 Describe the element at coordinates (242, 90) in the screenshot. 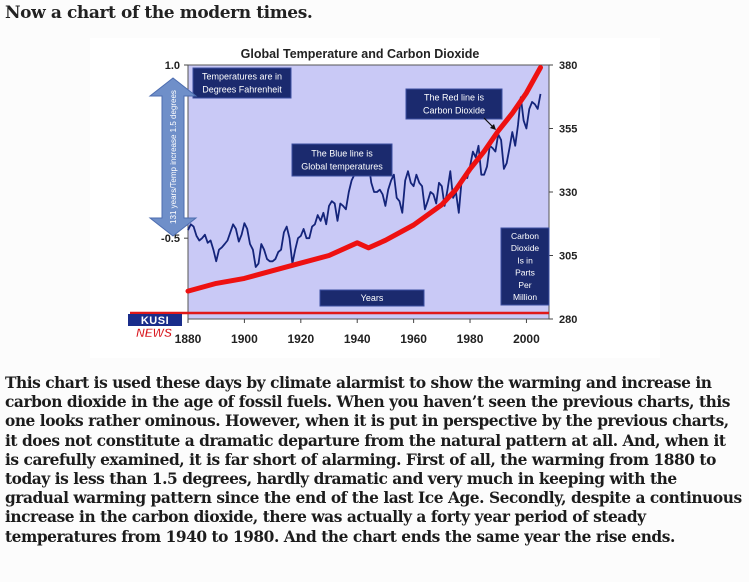

I see `annotation-units-box-text: Degrees Fahrenheit` at that location.